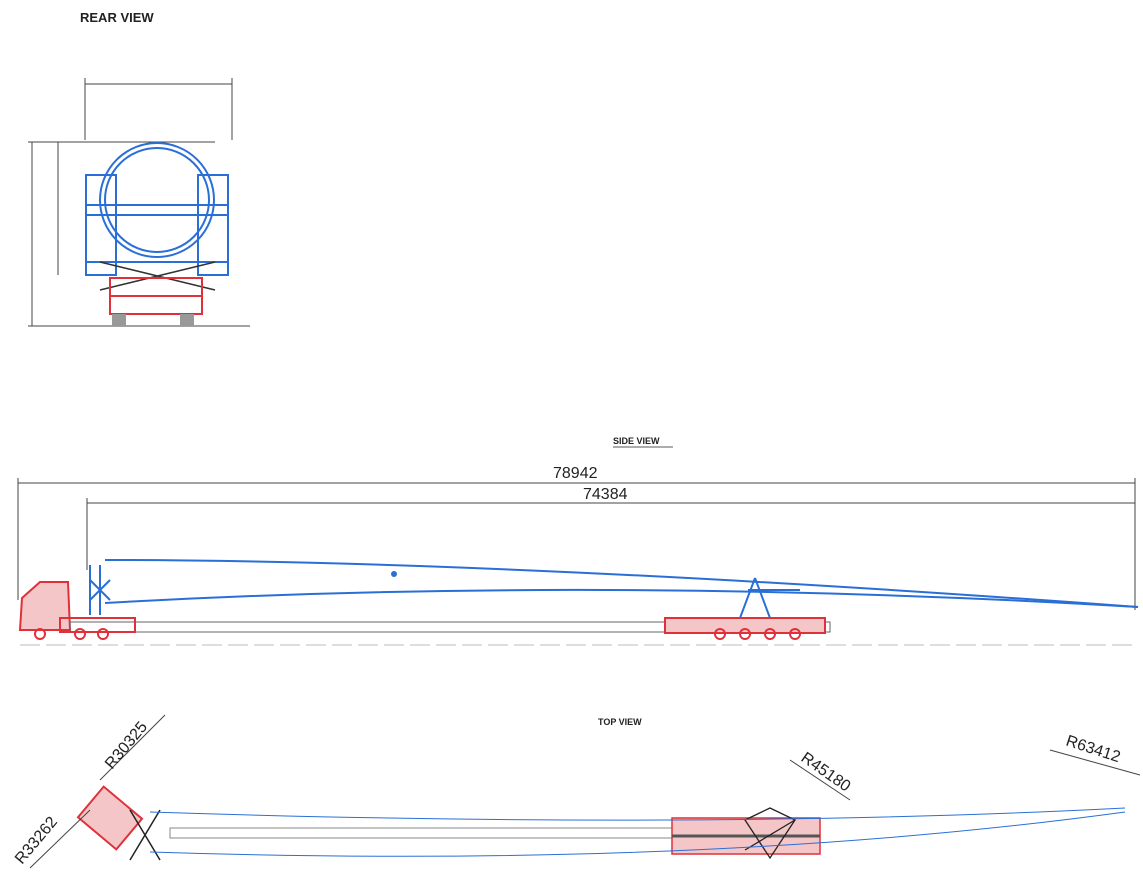 The height and width of the screenshot is (882, 1143). Describe the element at coordinates (139, 202) in the screenshot. I see `rear-view` at that location.